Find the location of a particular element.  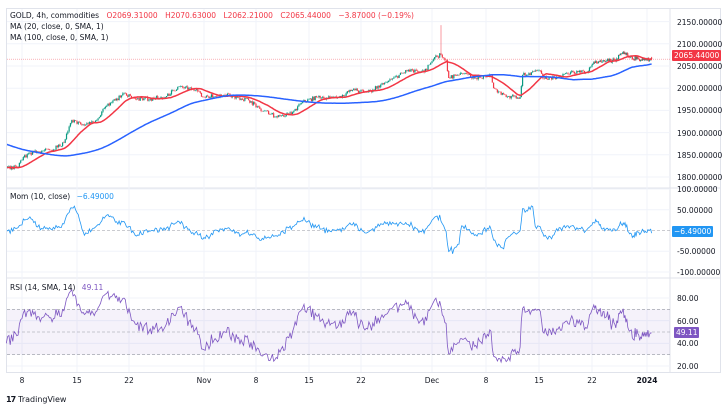

symbol-label: GOLD, 4h, commodities is located at coordinates (55, 15).